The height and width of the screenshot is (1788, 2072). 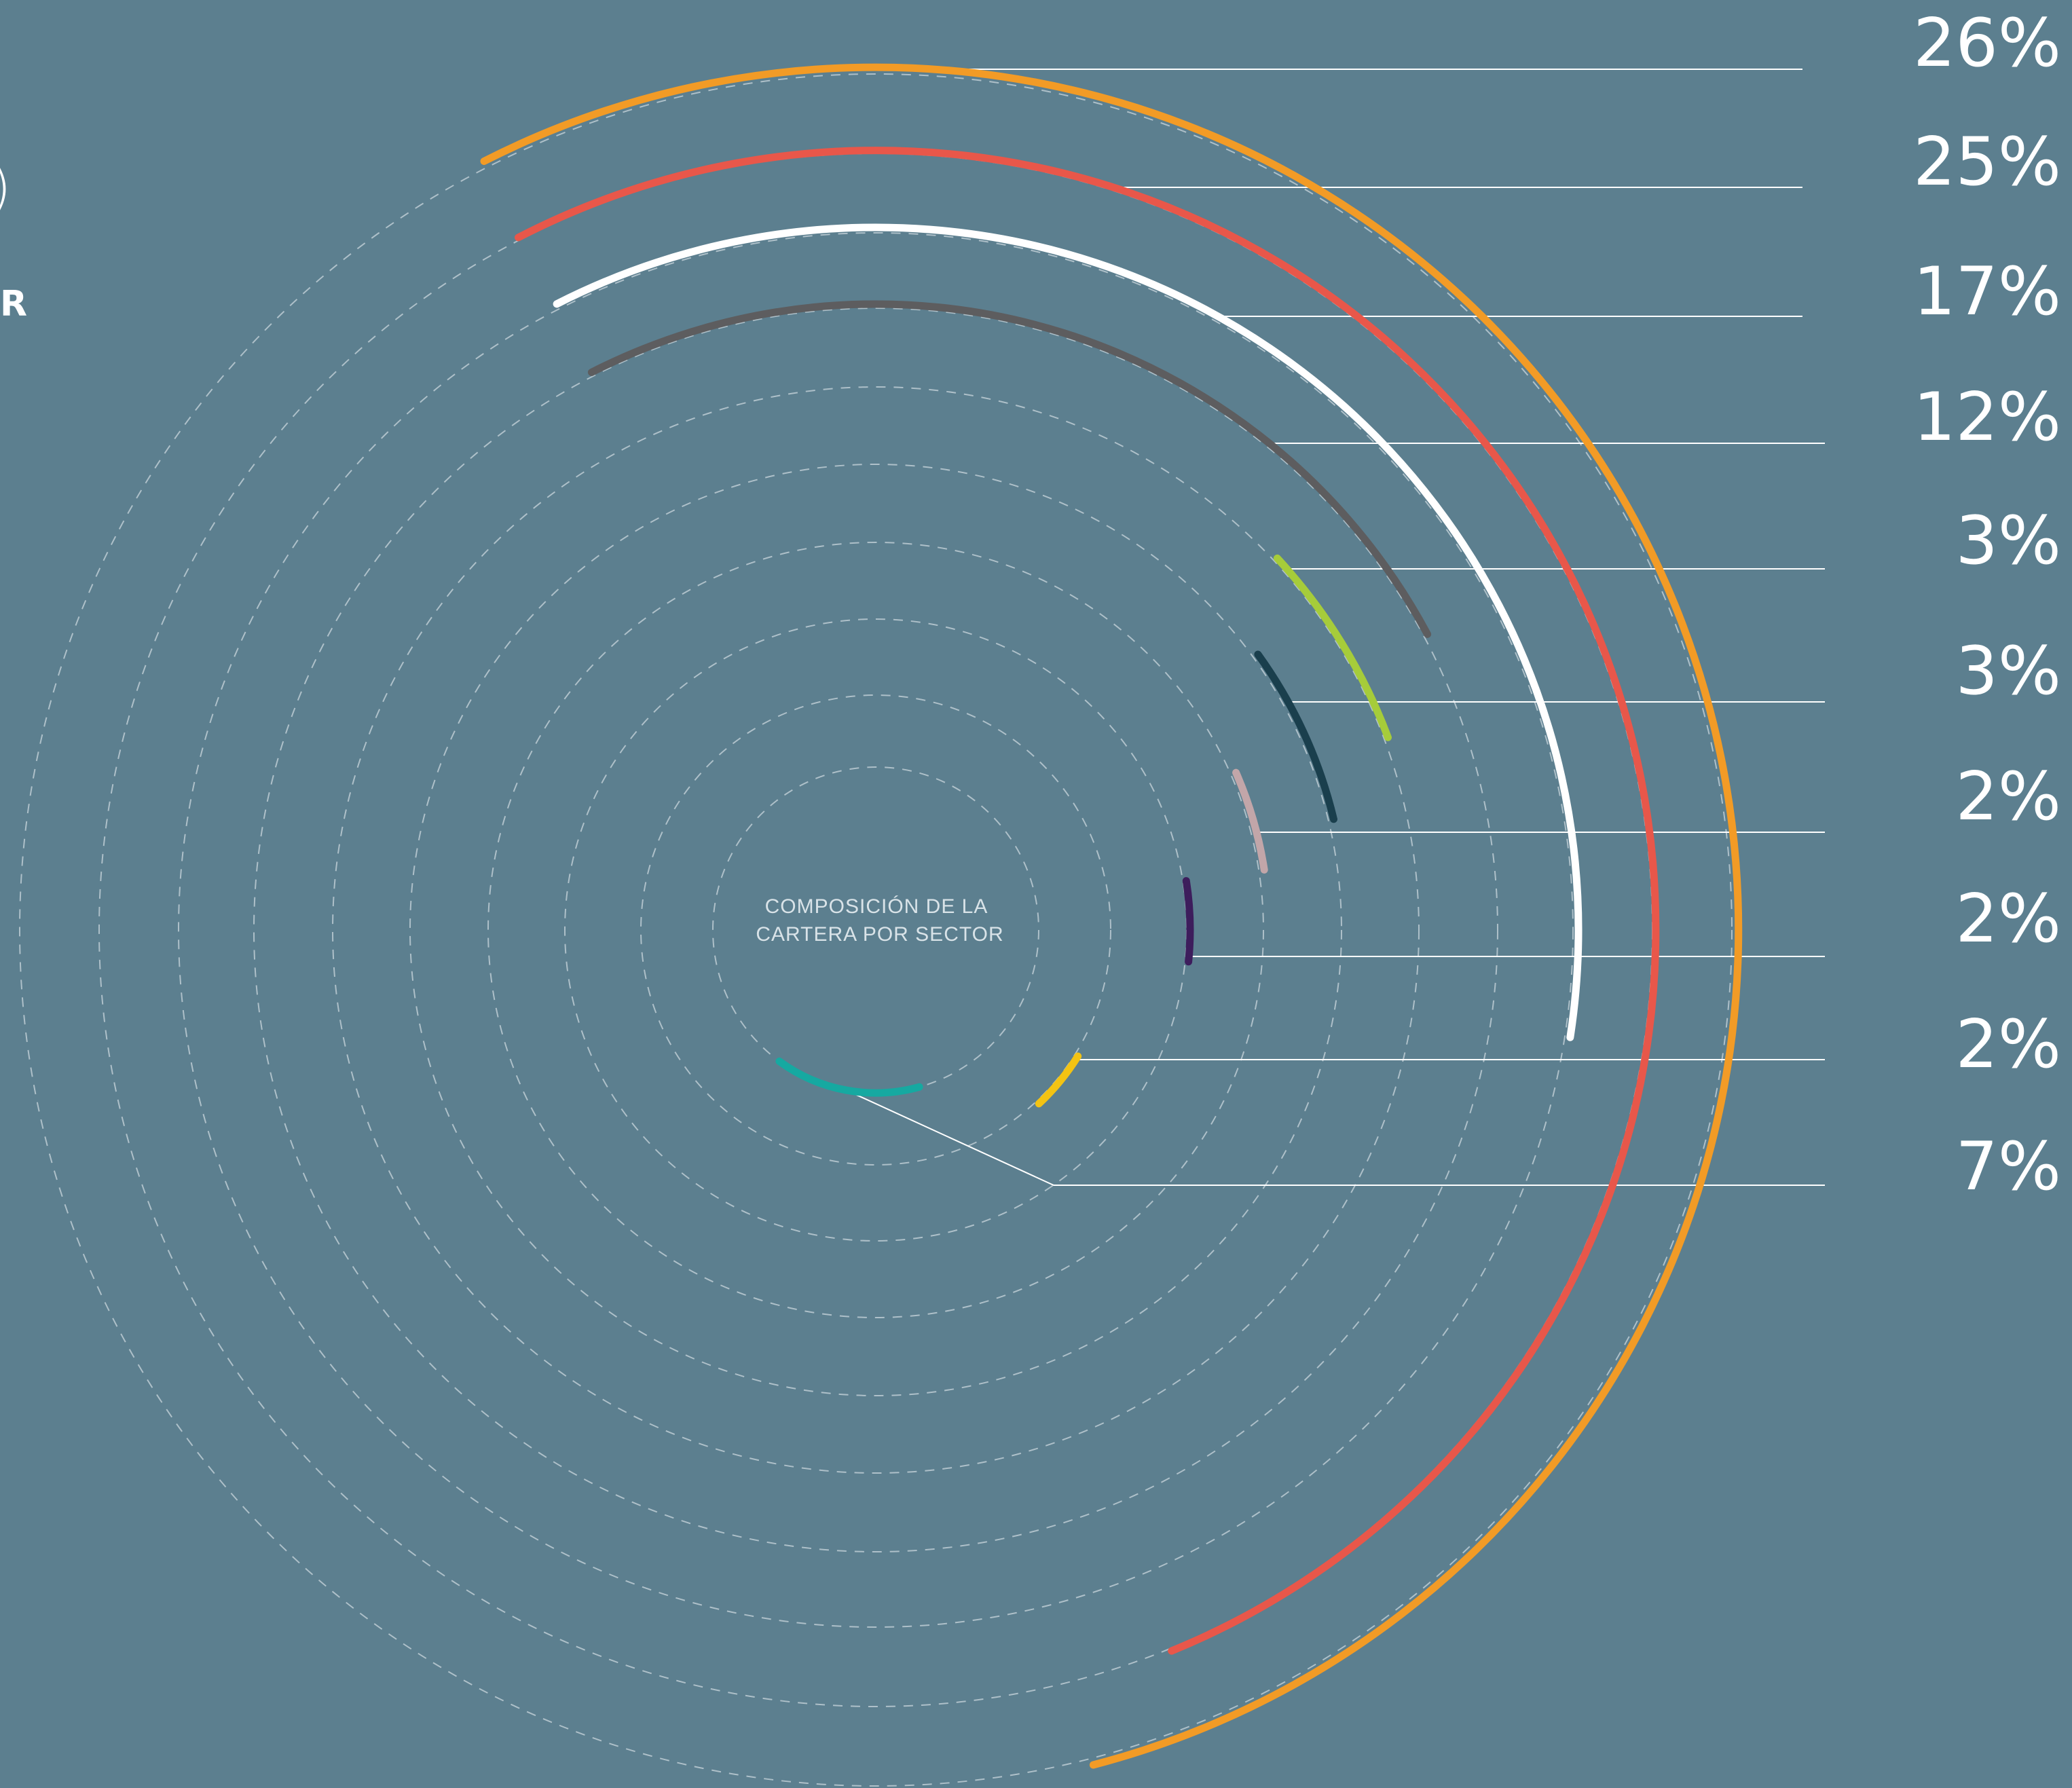 What do you see at coordinates (880, 934) in the screenshot?
I see `center-label-line-2: CARTERA POR SECTOR` at bounding box center [880, 934].